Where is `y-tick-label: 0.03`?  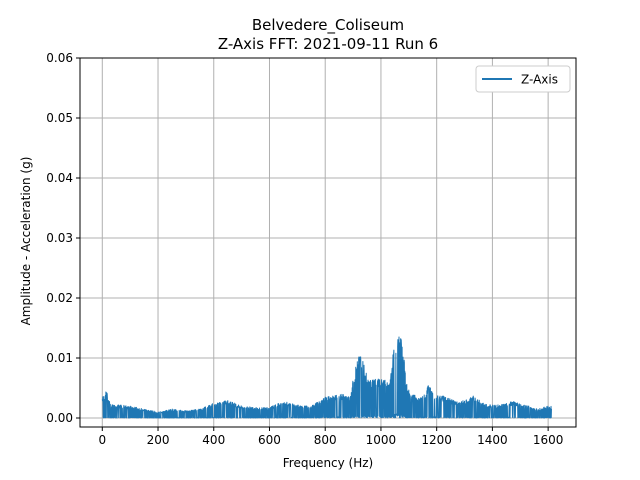 y-tick-label: 0.03 is located at coordinates (59, 238).